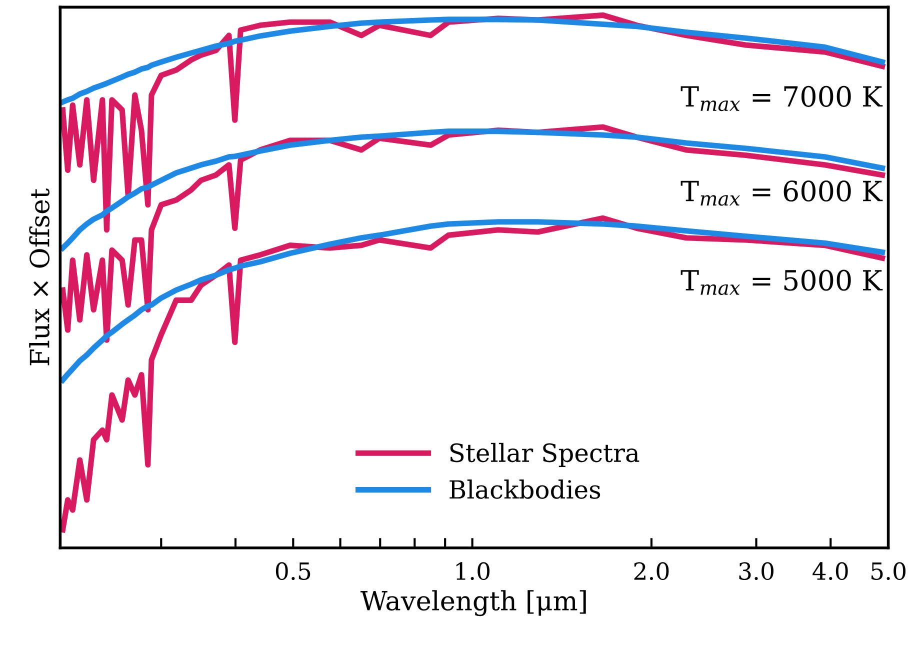 The width and height of the screenshot is (912, 653). Describe the element at coordinates (756, 571) in the screenshot. I see `x-tick-label: 3.0` at that location.